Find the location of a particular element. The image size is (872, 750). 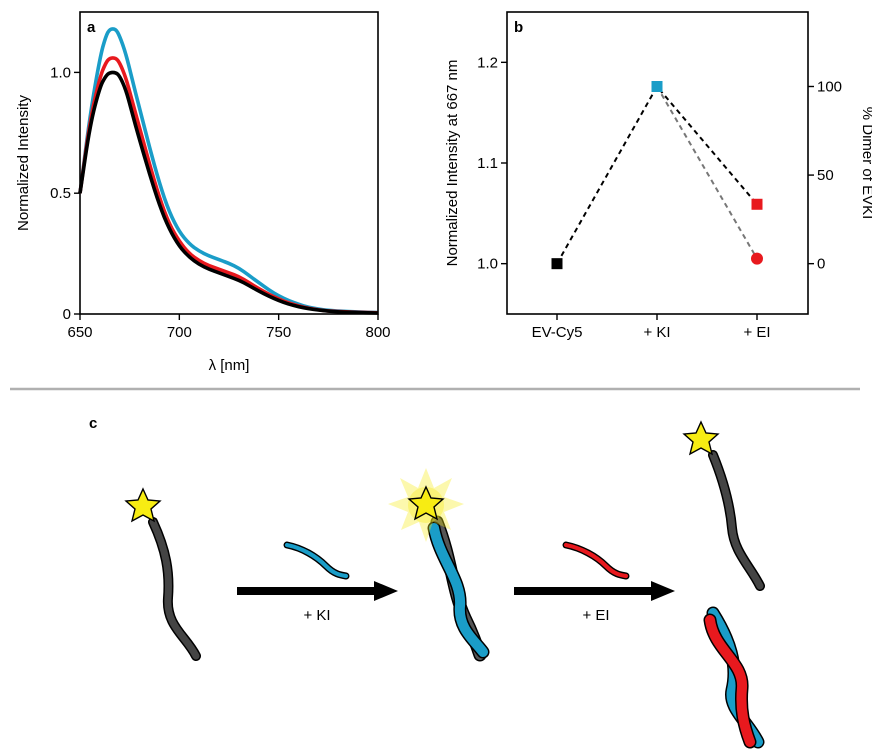

panel-b-letter: b is located at coordinates (518, 27).